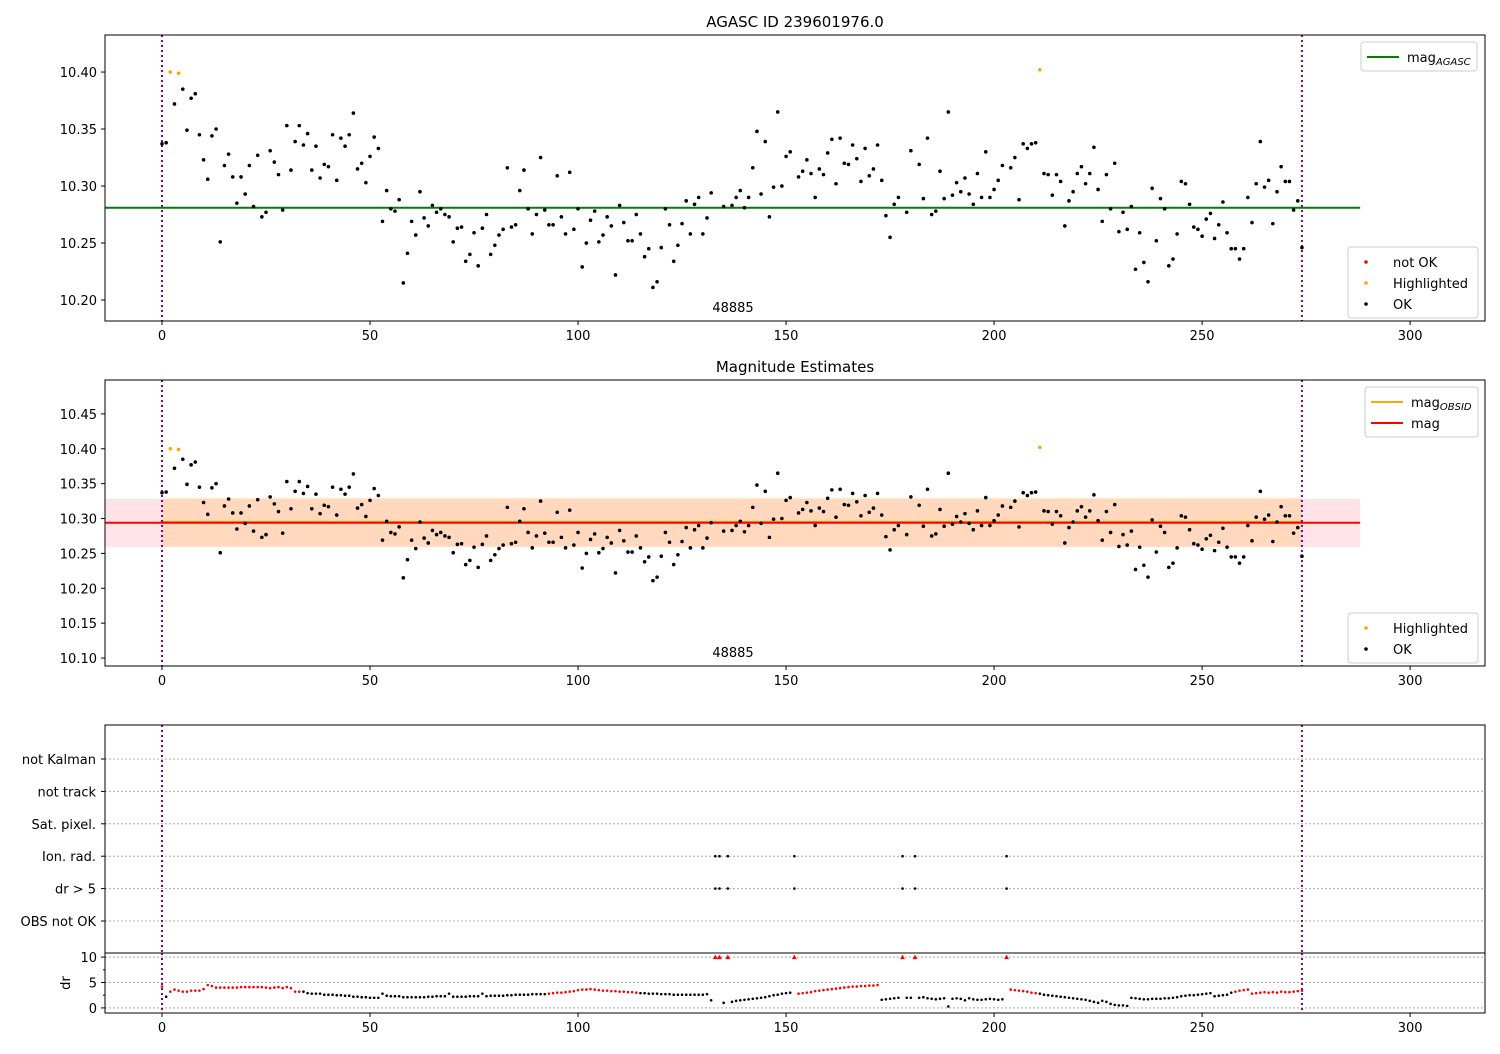  Describe the element at coordinates (795, 22) in the screenshot. I see `top-panel-title: AGASC ID 239601976.0` at that location.